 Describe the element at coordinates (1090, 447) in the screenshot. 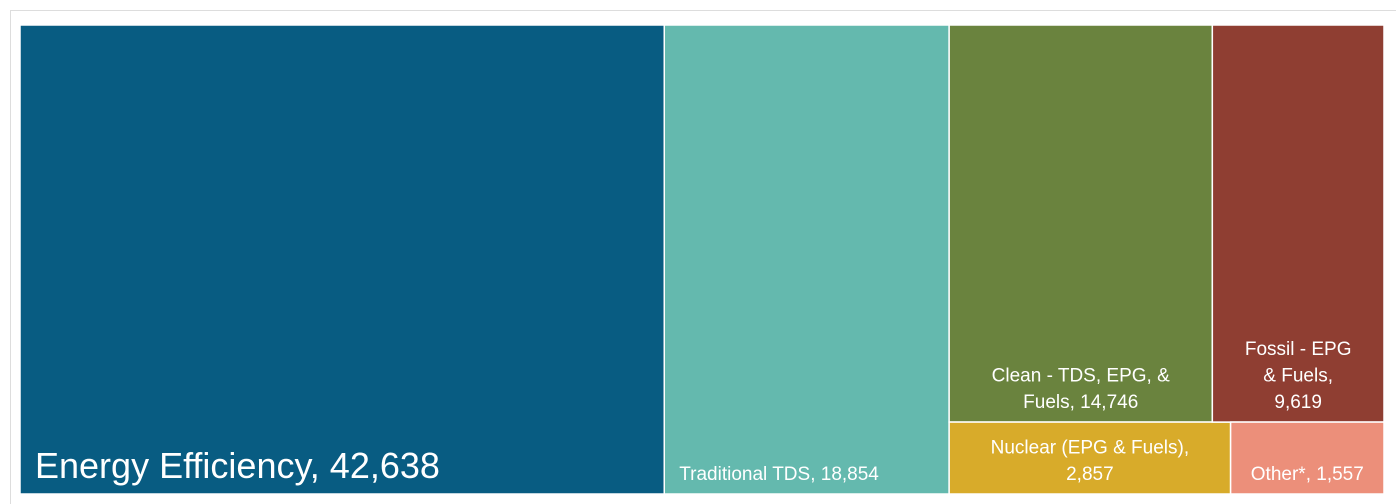

I see `tile-label: Nuclear (EPG & Fuels),` at that location.